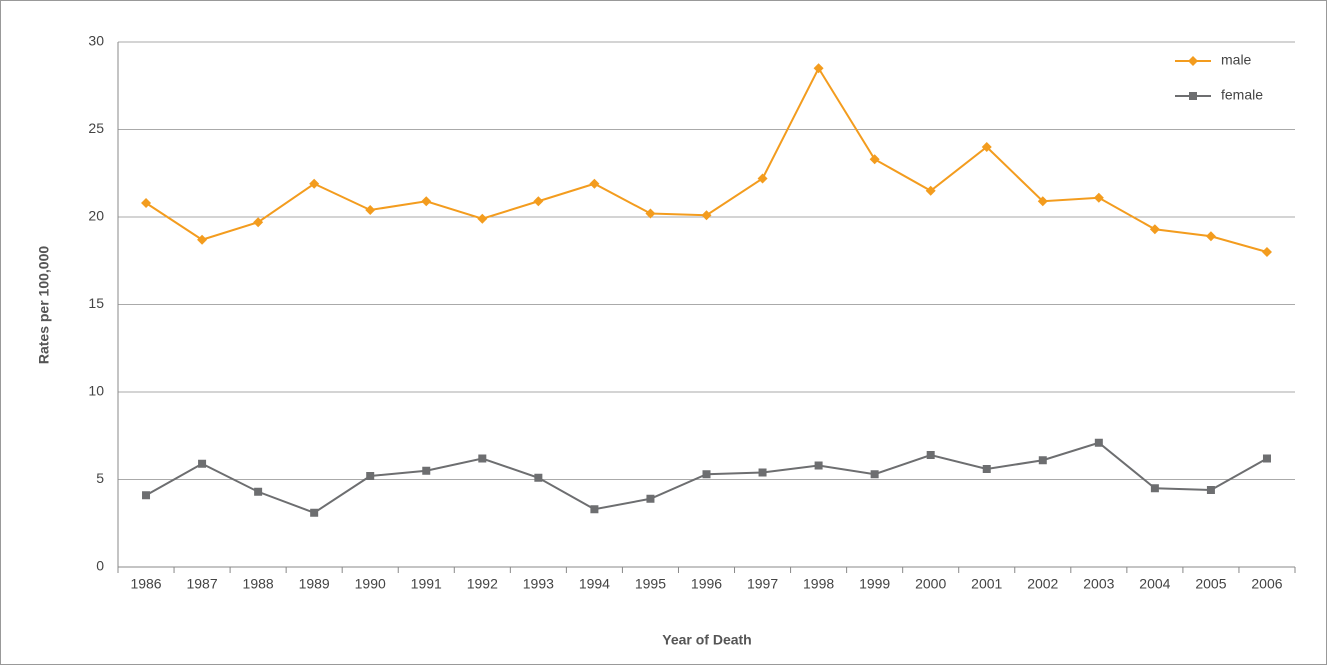 The width and height of the screenshot is (1327, 665). Describe the element at coordinates (145, 584) in the screenshot. I see `x-tick-label: 1986` at that location.